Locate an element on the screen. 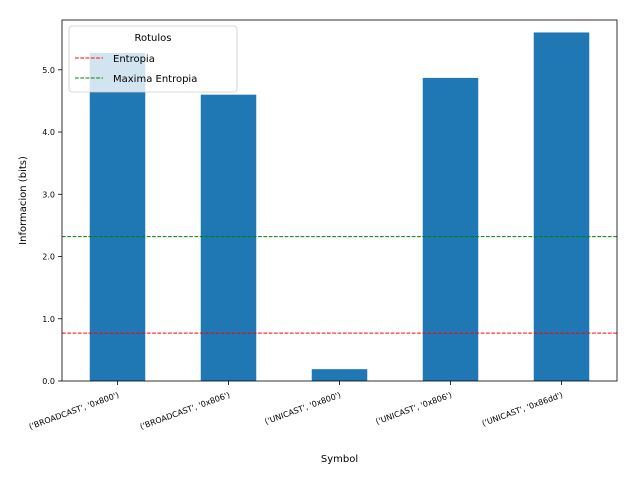 This screenshot has width=640, height=480. x-tick-label-4: ('UNICAST', '0x86dd') is located at coordinates (522, 409).